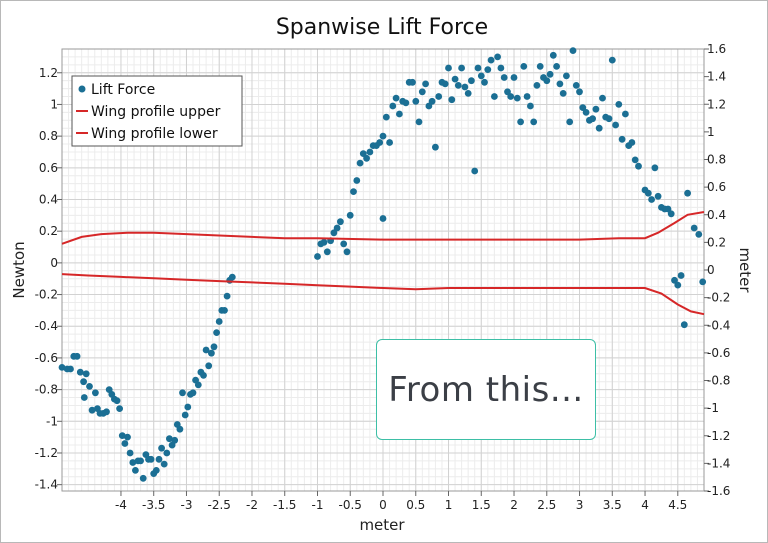 This screenshot has height=543, width=768. I want to click on x-tick-label: 1, so click(449, 505).